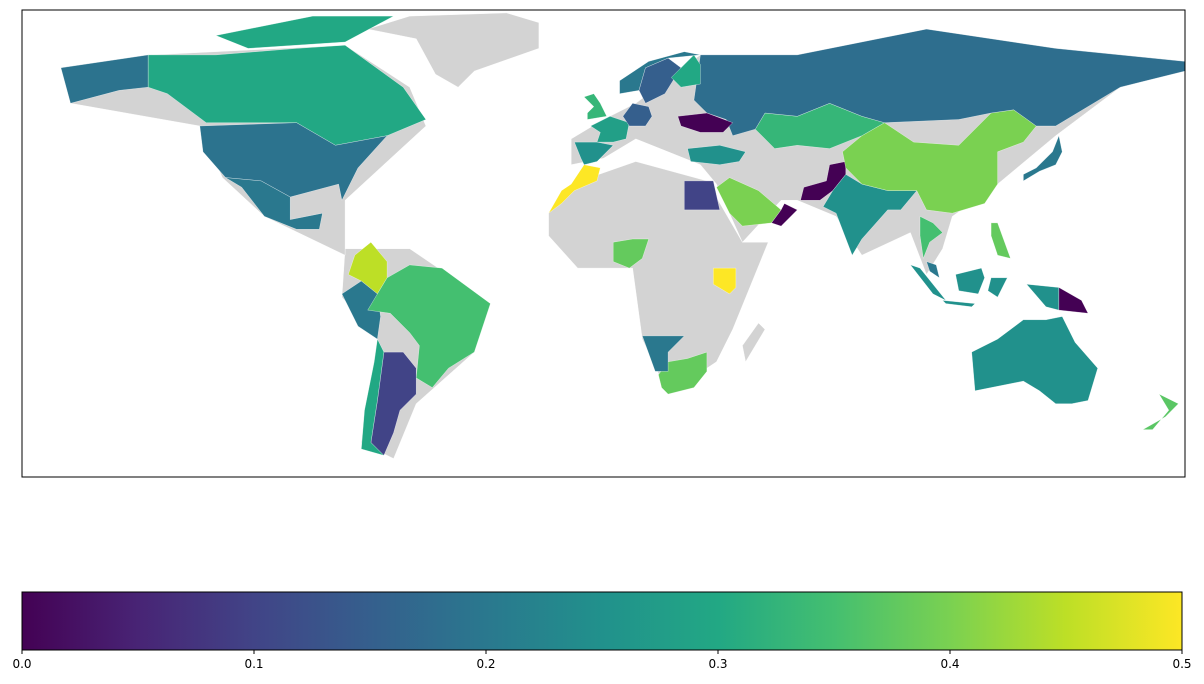 The image size is (1204, 684). Describe the element at coordinates (253, 664) in the screenshot. I see `colorbar-tick-label: 0.1` at that location.